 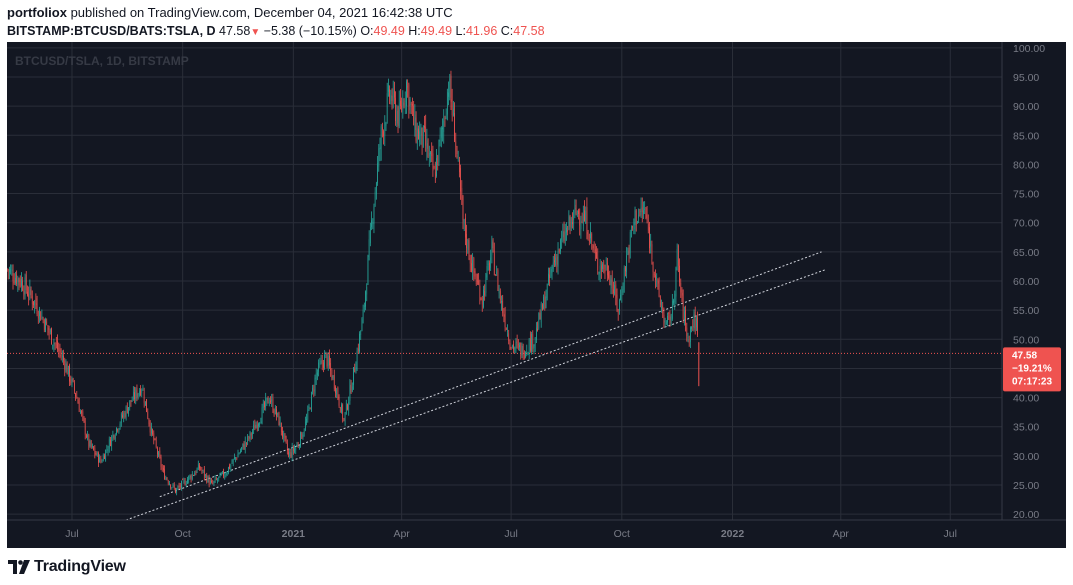 What do you see at coordinates (80, 566) in the screenshot?
I see `tradingview-logo-text: TradingView` at bounding box center [80, 566].